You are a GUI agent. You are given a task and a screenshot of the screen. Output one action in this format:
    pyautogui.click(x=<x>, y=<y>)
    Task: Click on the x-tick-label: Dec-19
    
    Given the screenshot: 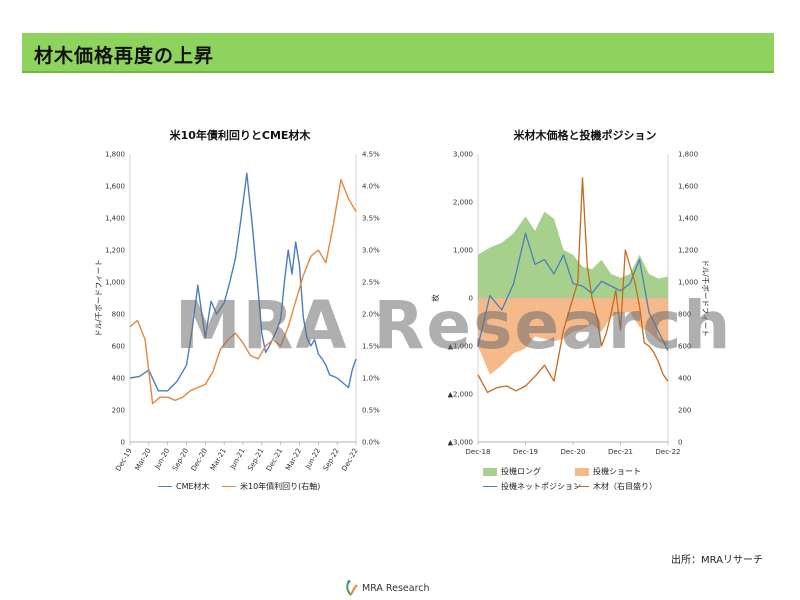 What is the action you would take?
    pyautogui.click(x=525, y=452)
    